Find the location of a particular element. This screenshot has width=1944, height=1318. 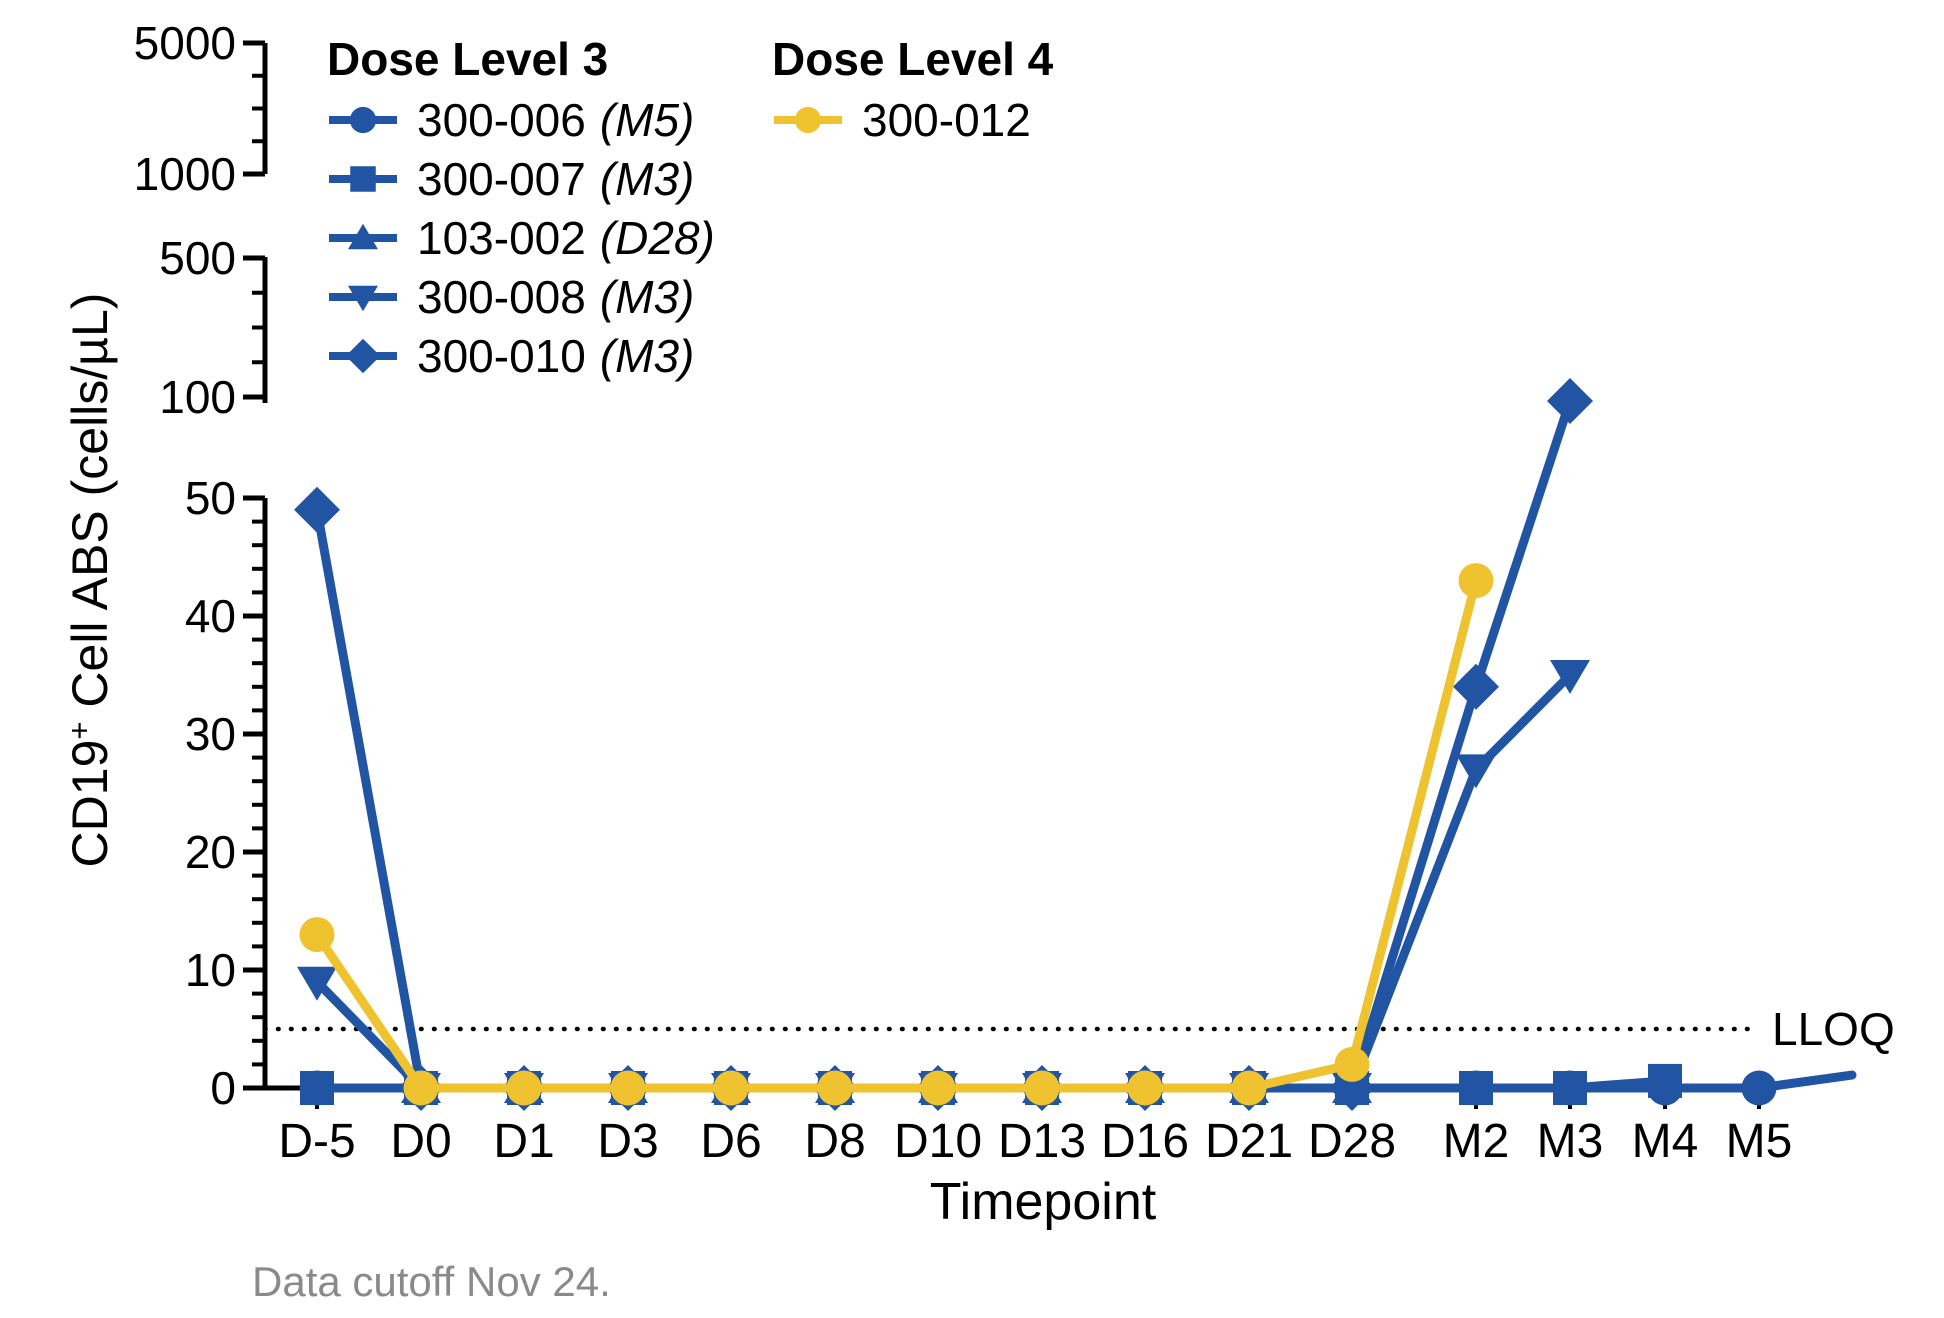

y-axis-title: CD19+ Cell ABS (cells/µL) is located at coordinates (90, 580).